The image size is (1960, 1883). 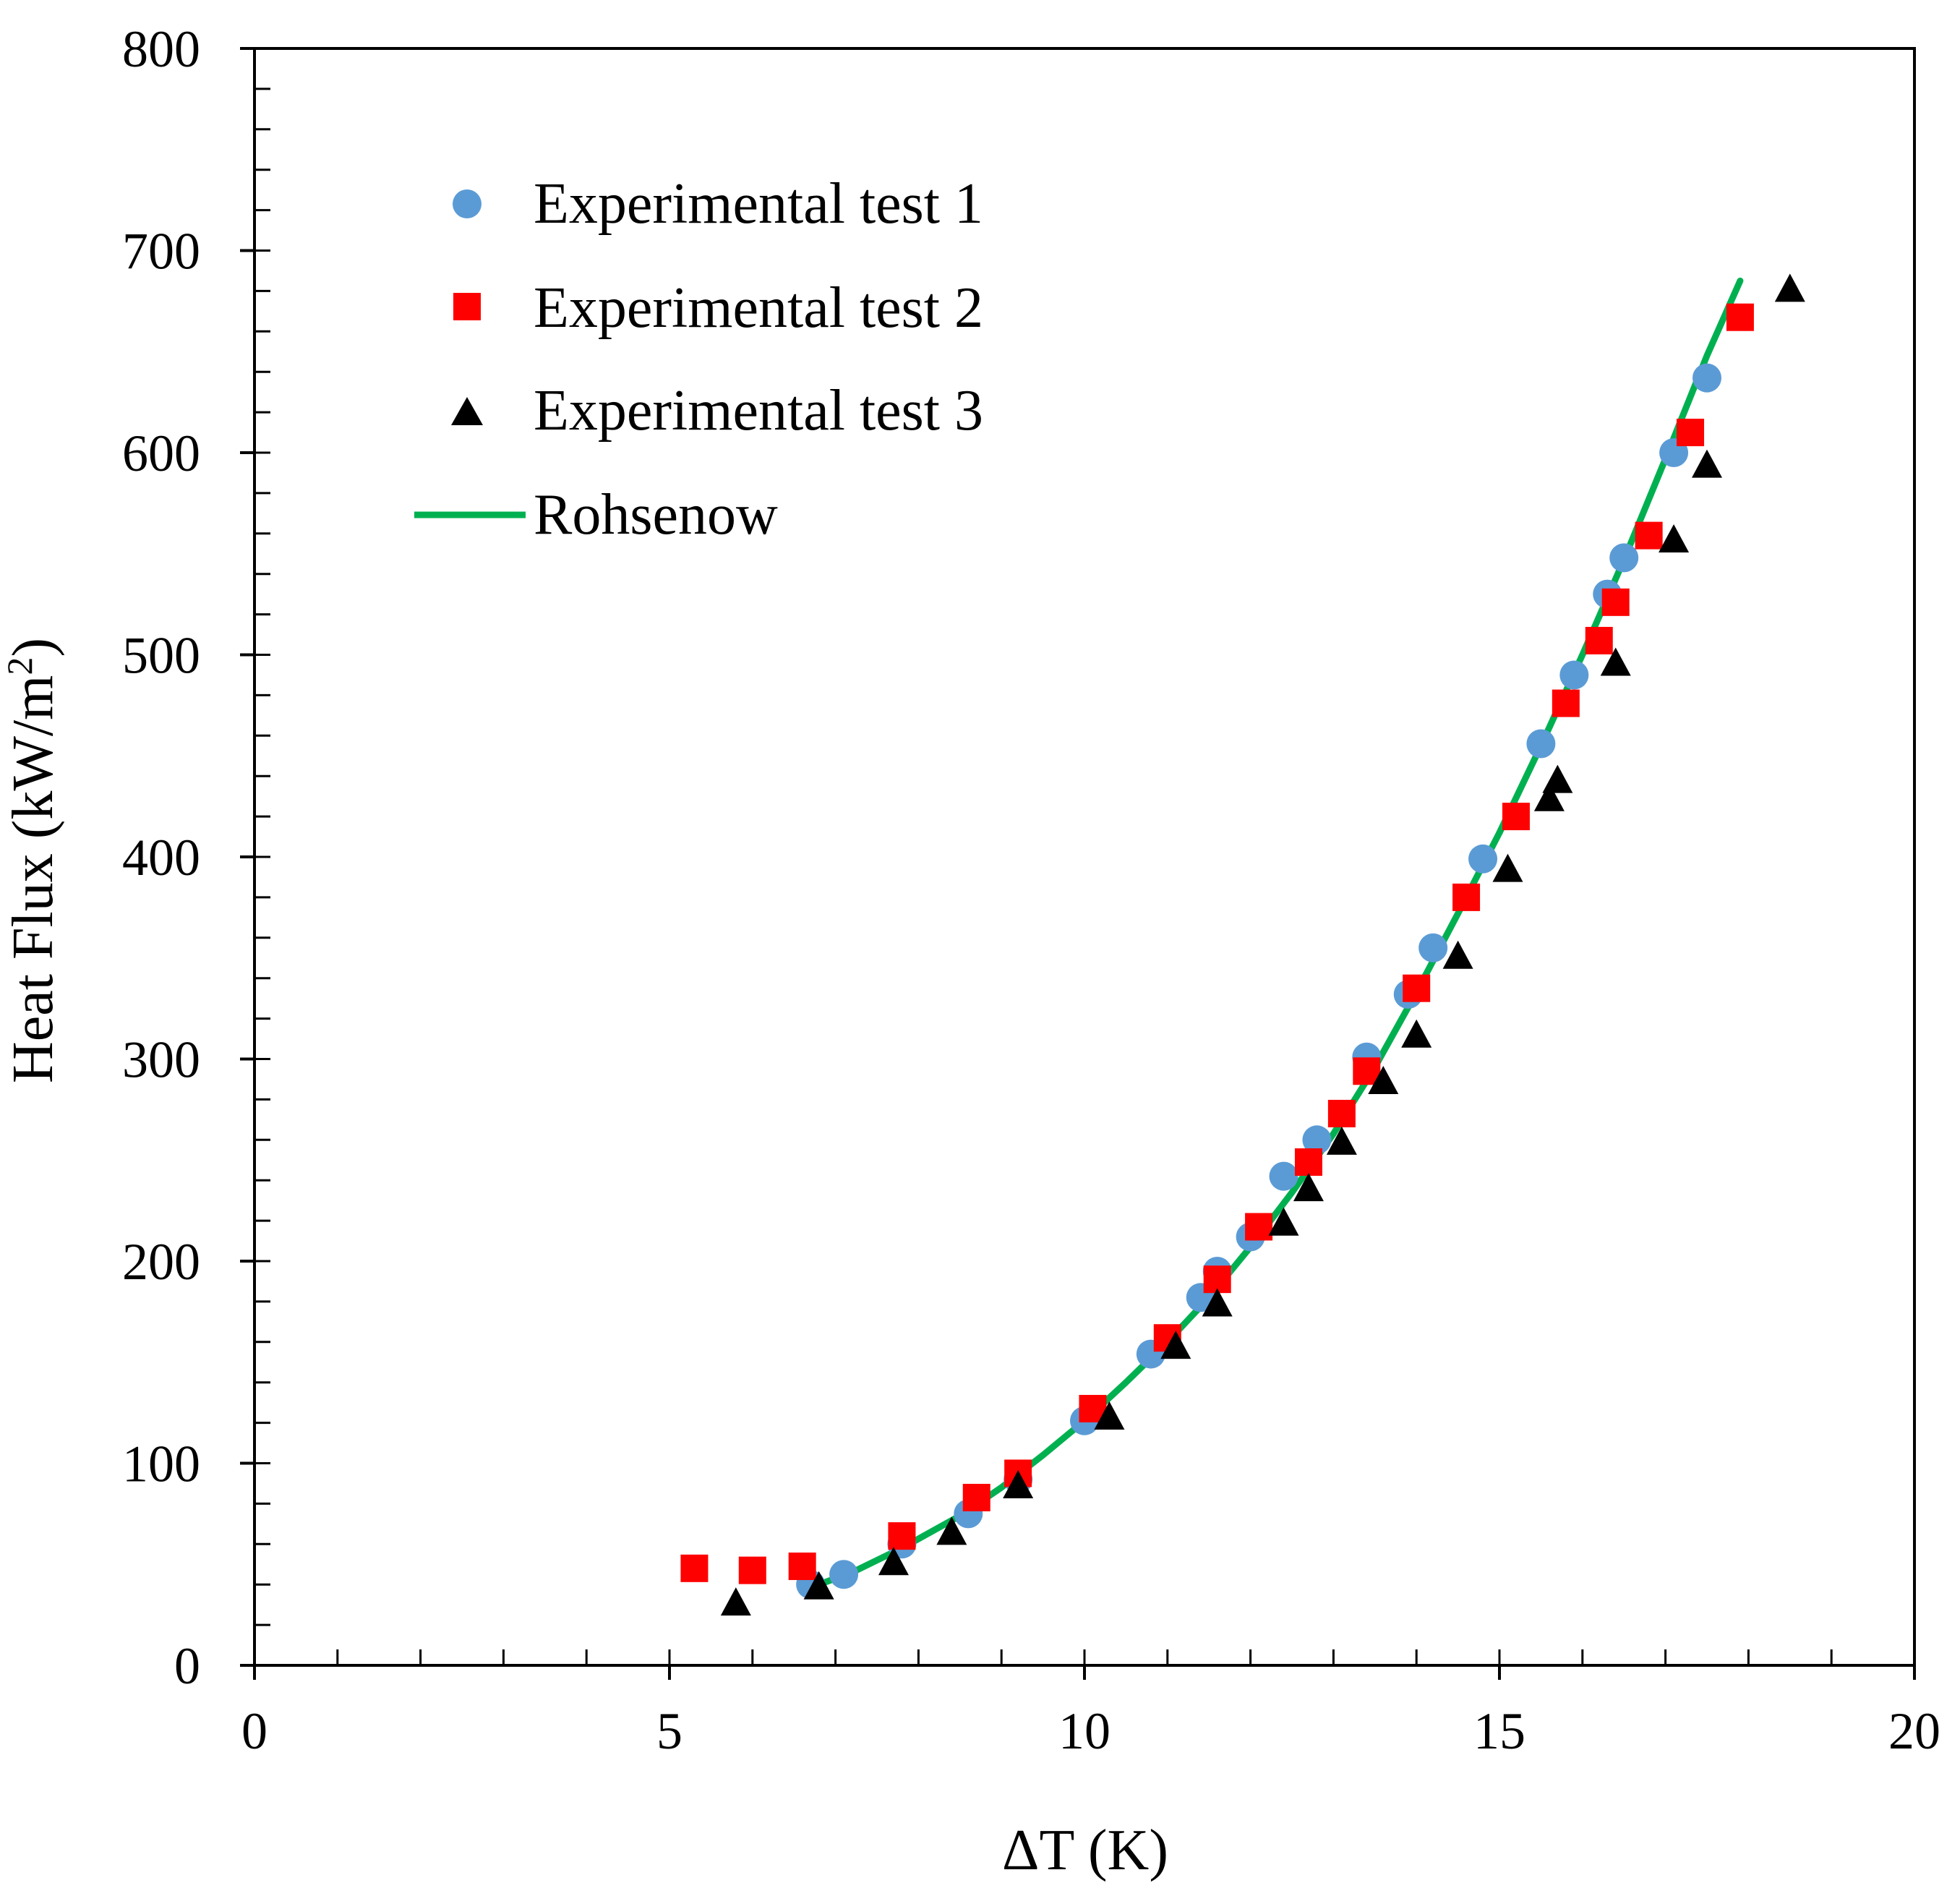 I want to click on y-tick-labels: 0 100 200 300 400 500 600 700 800, so click(x=161, y=858).